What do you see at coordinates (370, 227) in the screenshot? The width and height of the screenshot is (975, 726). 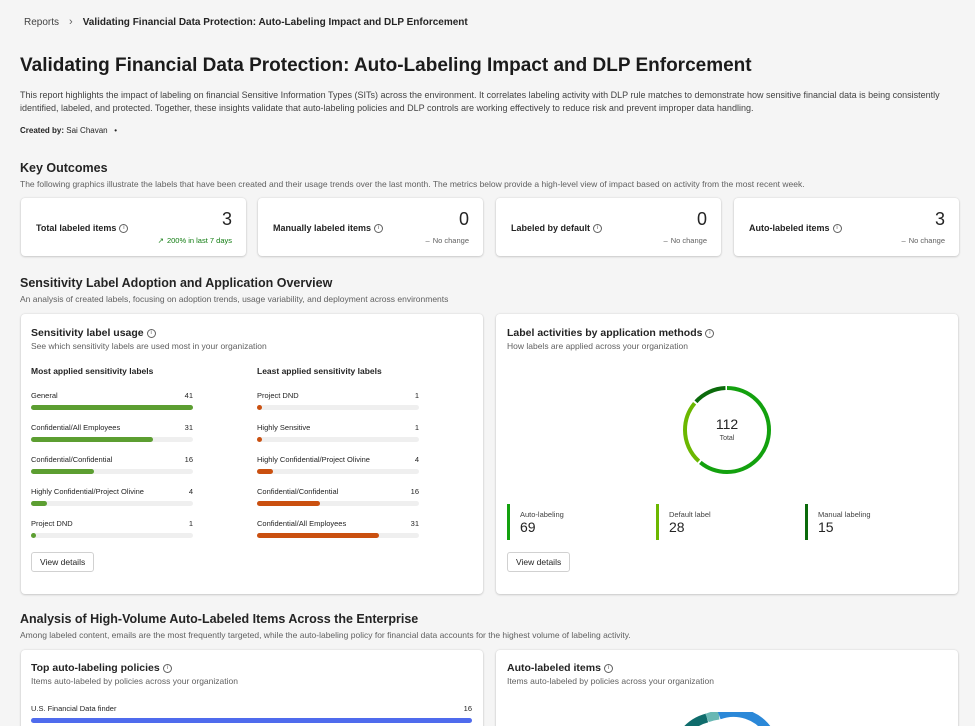 I see `kpi-card: Manually labeled items i 0 – No change` at bounding box center [370, 227].